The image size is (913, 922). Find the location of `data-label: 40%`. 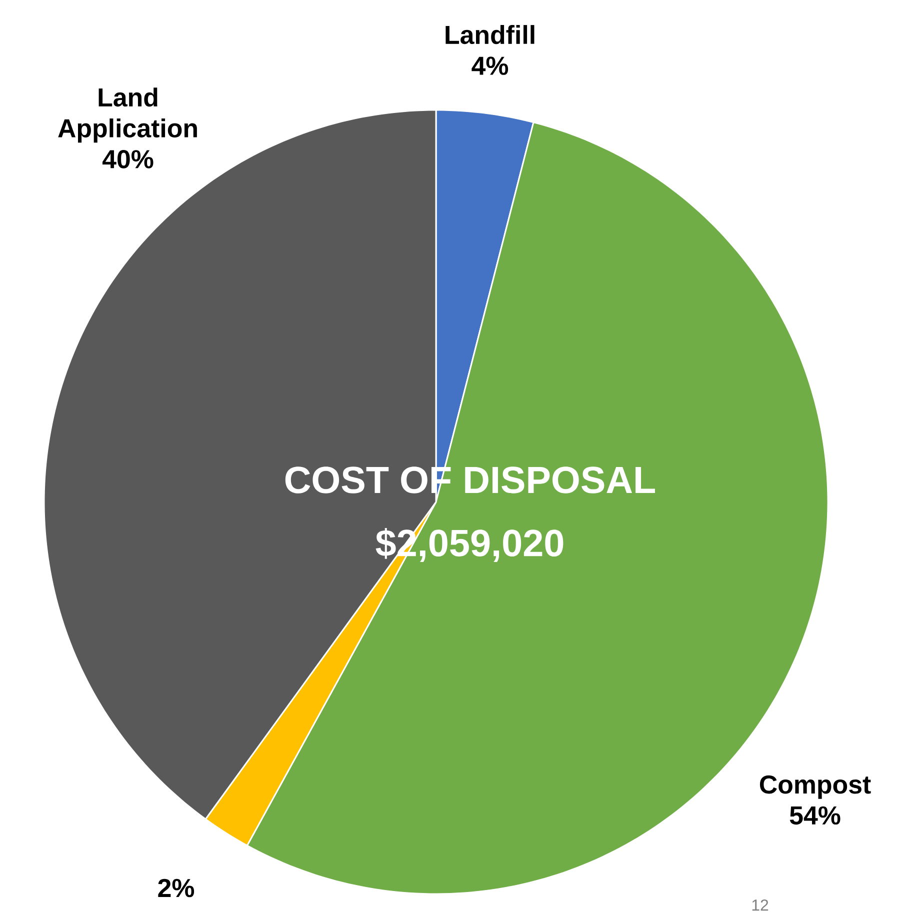

data-label: 40% is located at coordinates (128, 159).